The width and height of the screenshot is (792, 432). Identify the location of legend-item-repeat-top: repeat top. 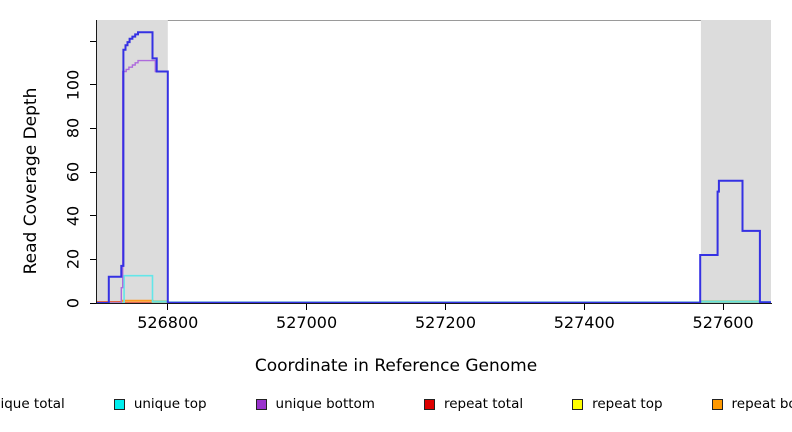
(617, 404).